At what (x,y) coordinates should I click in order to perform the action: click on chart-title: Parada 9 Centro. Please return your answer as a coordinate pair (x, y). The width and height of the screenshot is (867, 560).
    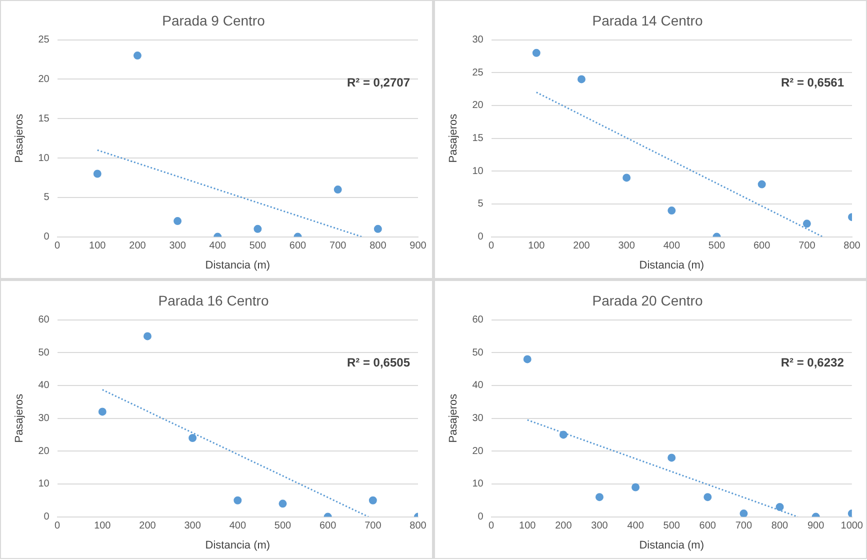
    Looking at the image, I should click on (214, 20).